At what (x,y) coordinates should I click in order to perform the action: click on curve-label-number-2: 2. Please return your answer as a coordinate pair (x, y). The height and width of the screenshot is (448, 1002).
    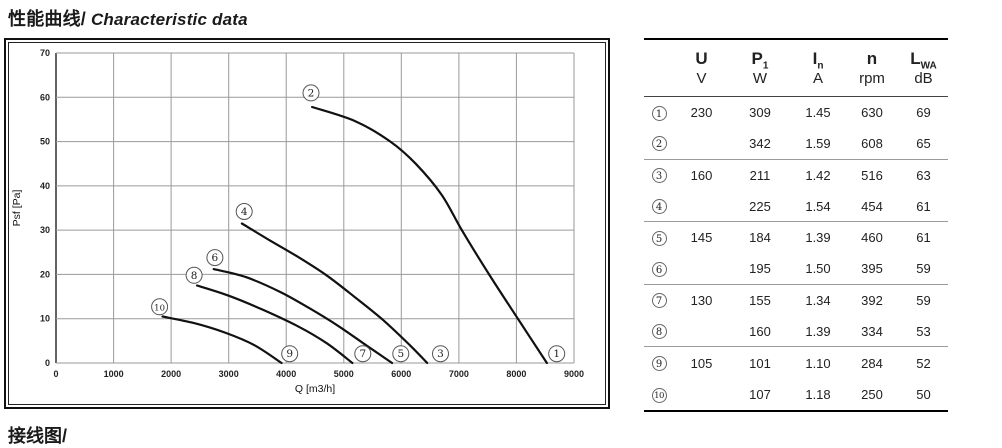
    Looking at the image, I should click on (311, 93).